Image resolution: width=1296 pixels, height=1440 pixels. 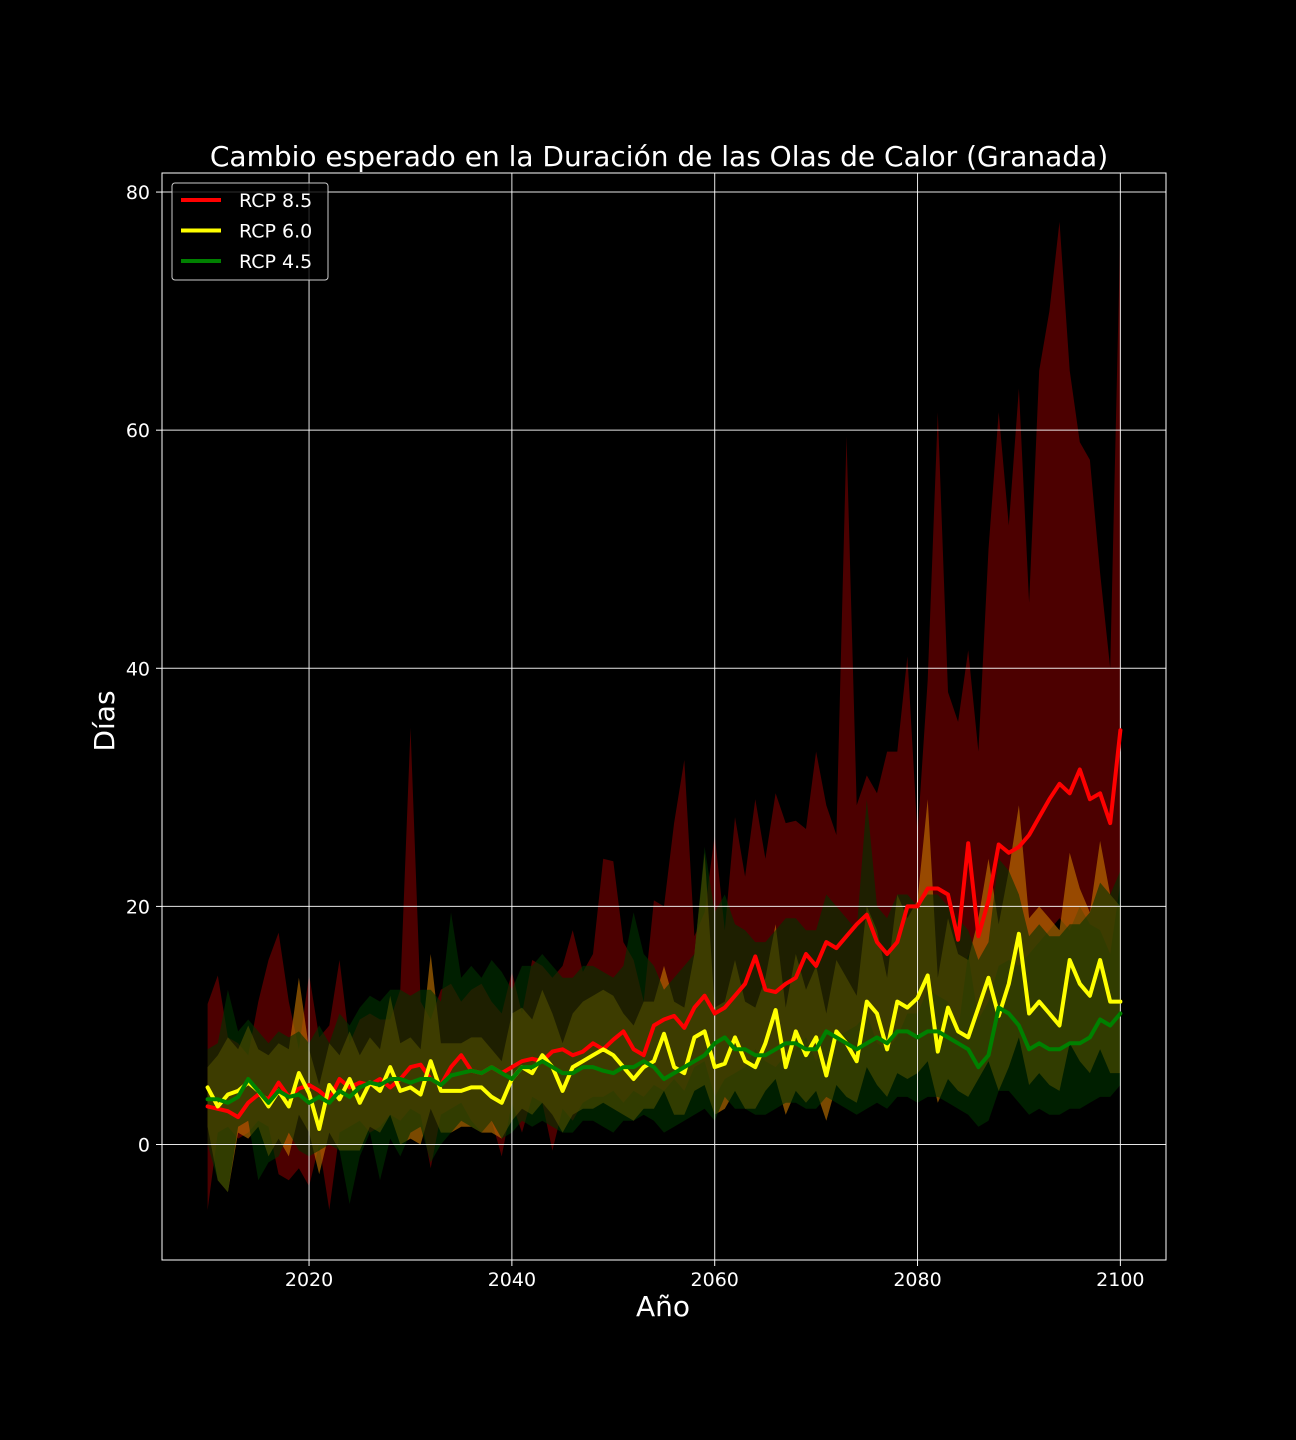 I want to click on legend-label: RCP 6.0, so click(x=275, y=232).